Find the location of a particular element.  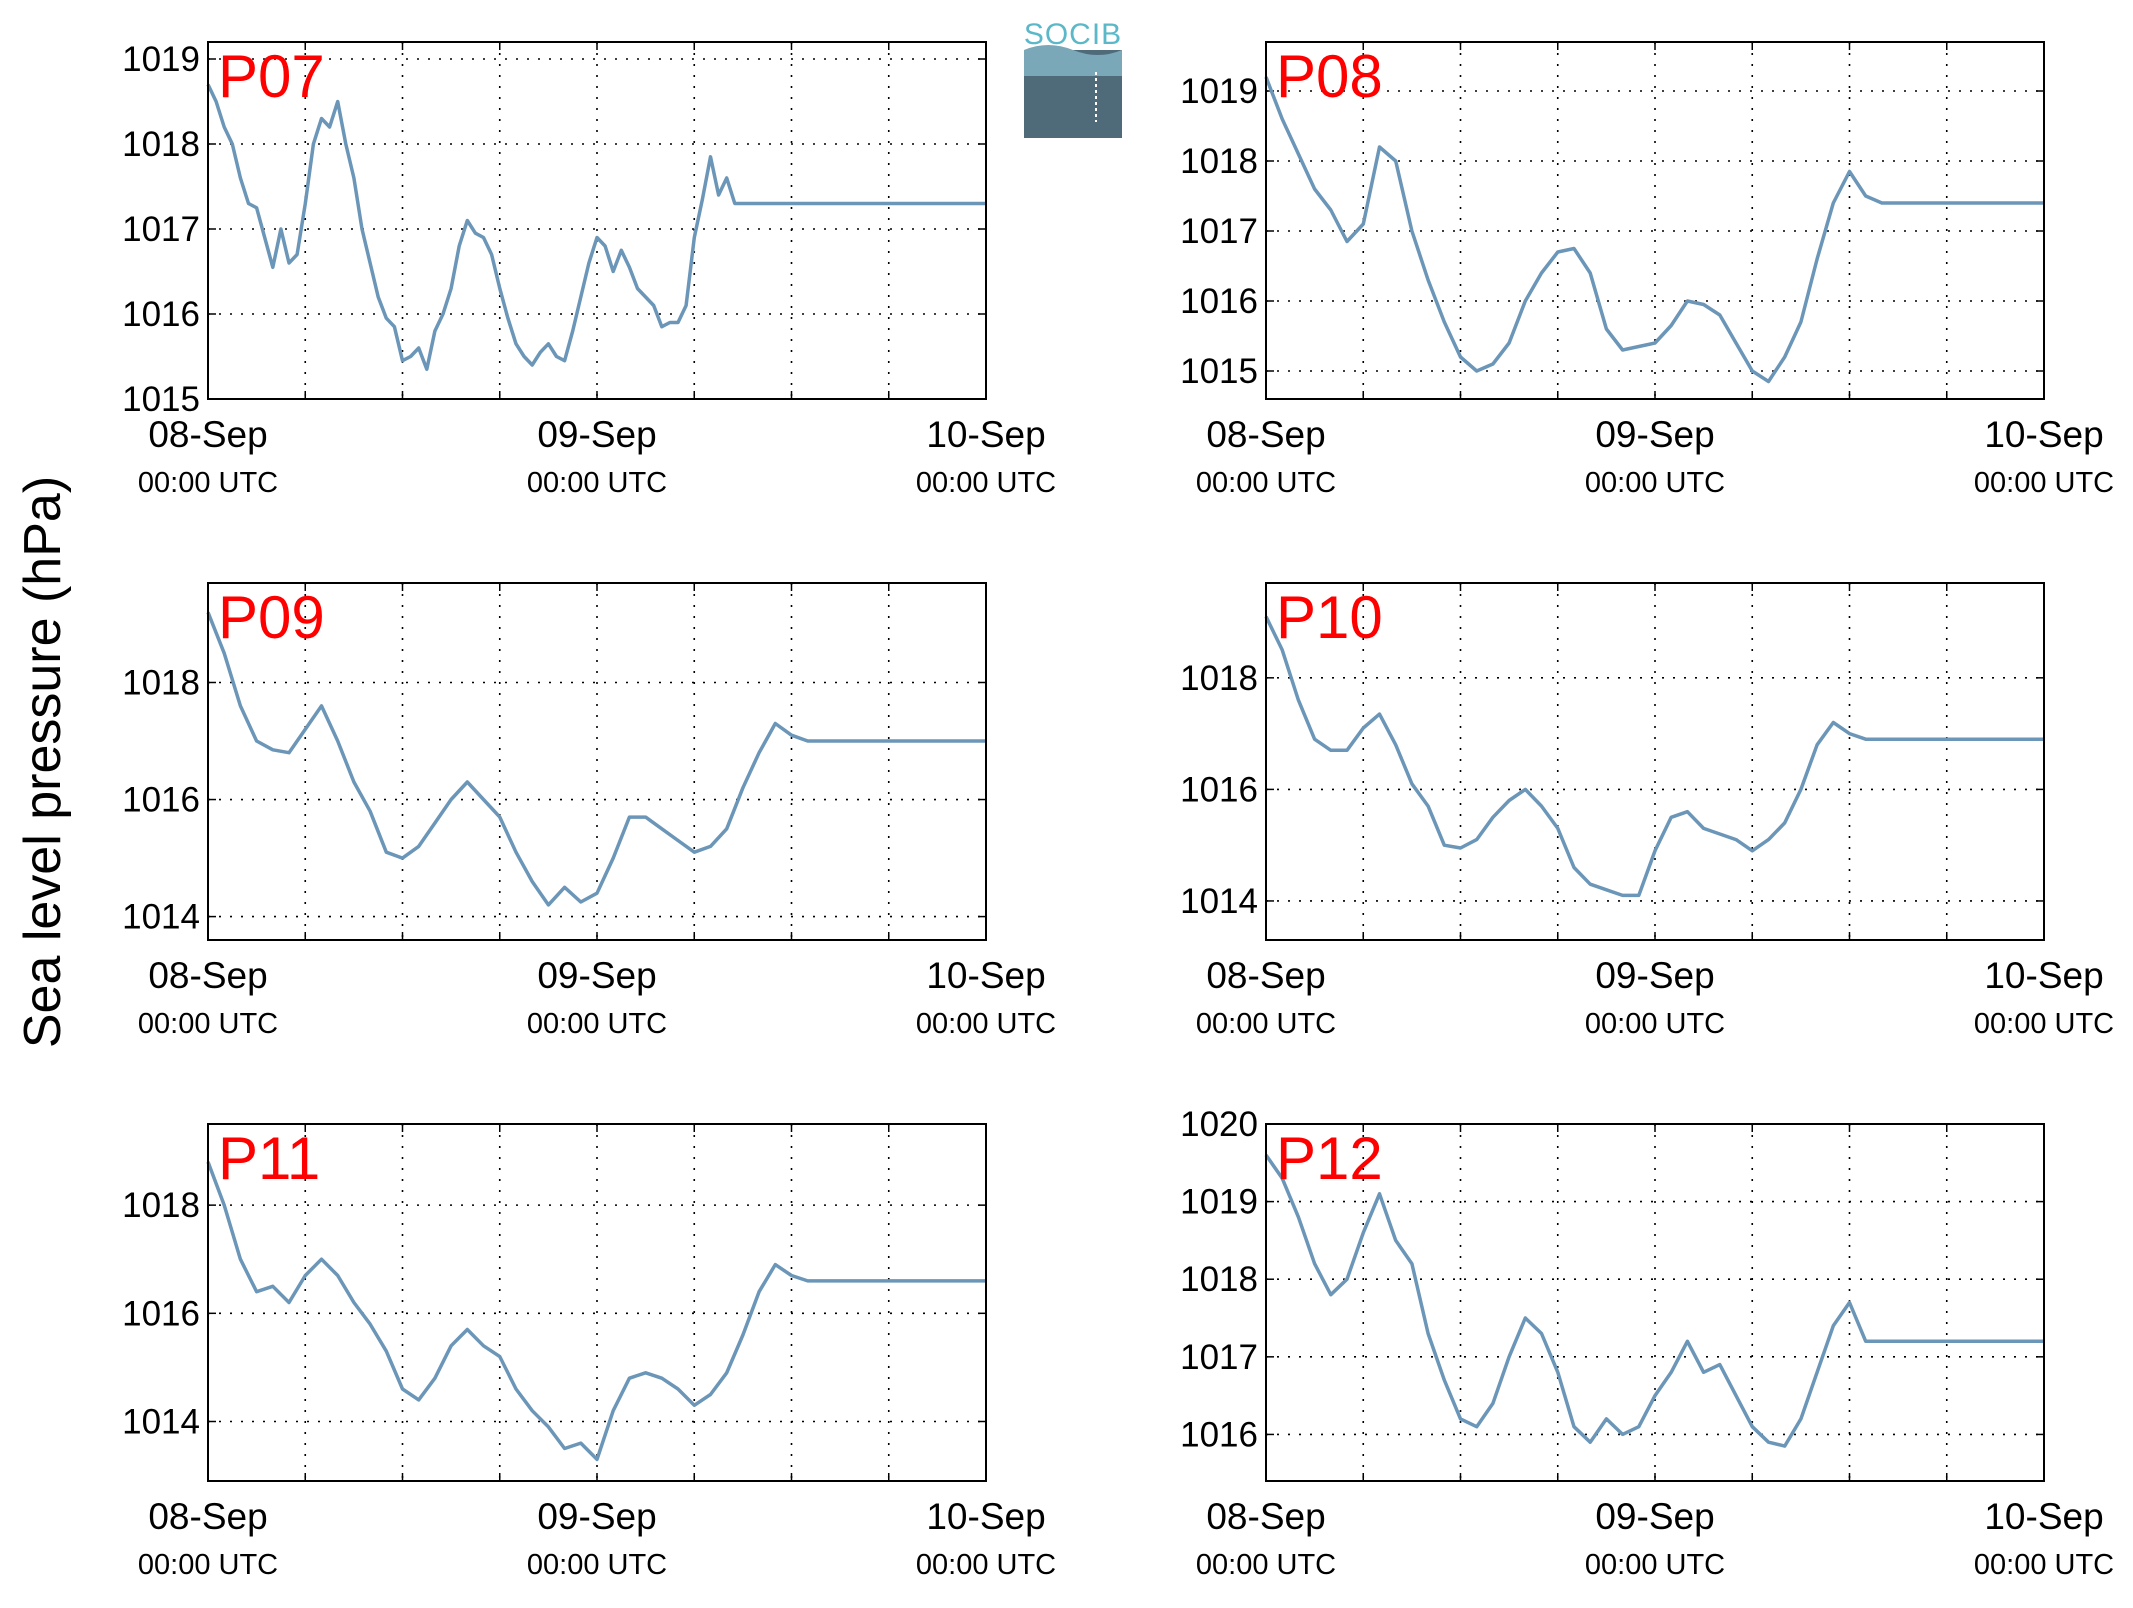

panel-title: P10 is located at coordinates (1329, 617).